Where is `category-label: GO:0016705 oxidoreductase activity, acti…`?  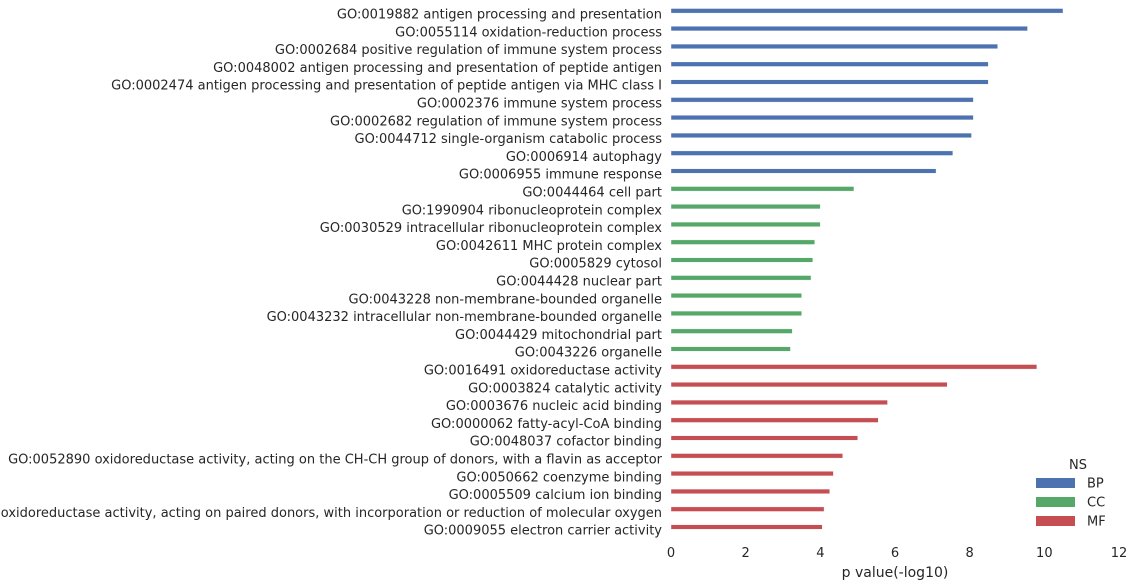 category-label: GO:0016705 oxidoreductase activity, acti… is located at coordinates (331, 513).